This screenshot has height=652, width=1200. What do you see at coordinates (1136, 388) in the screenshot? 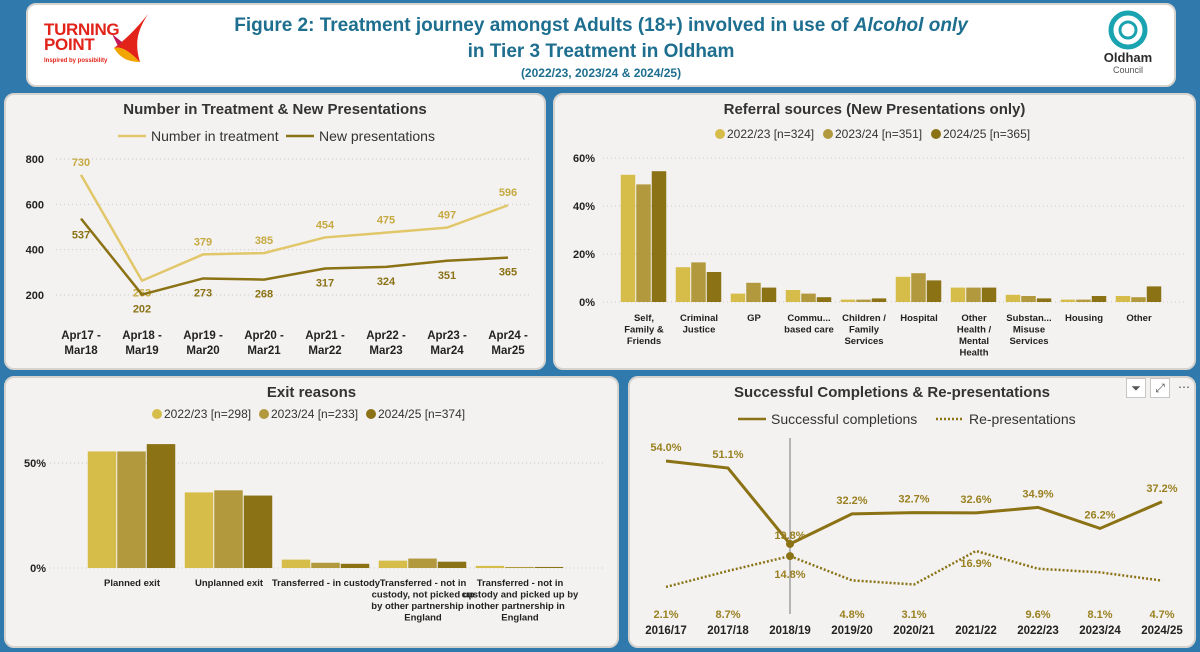
I see `filter-icon: ⏷` at bounding box center [1136, 388].